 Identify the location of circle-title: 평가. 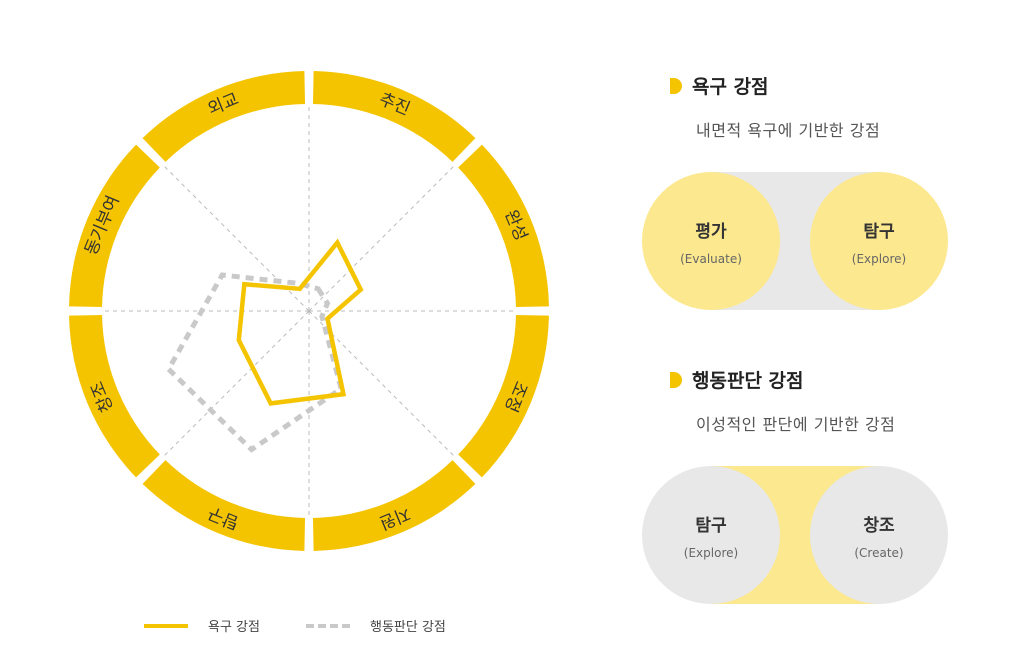
(711, 231).